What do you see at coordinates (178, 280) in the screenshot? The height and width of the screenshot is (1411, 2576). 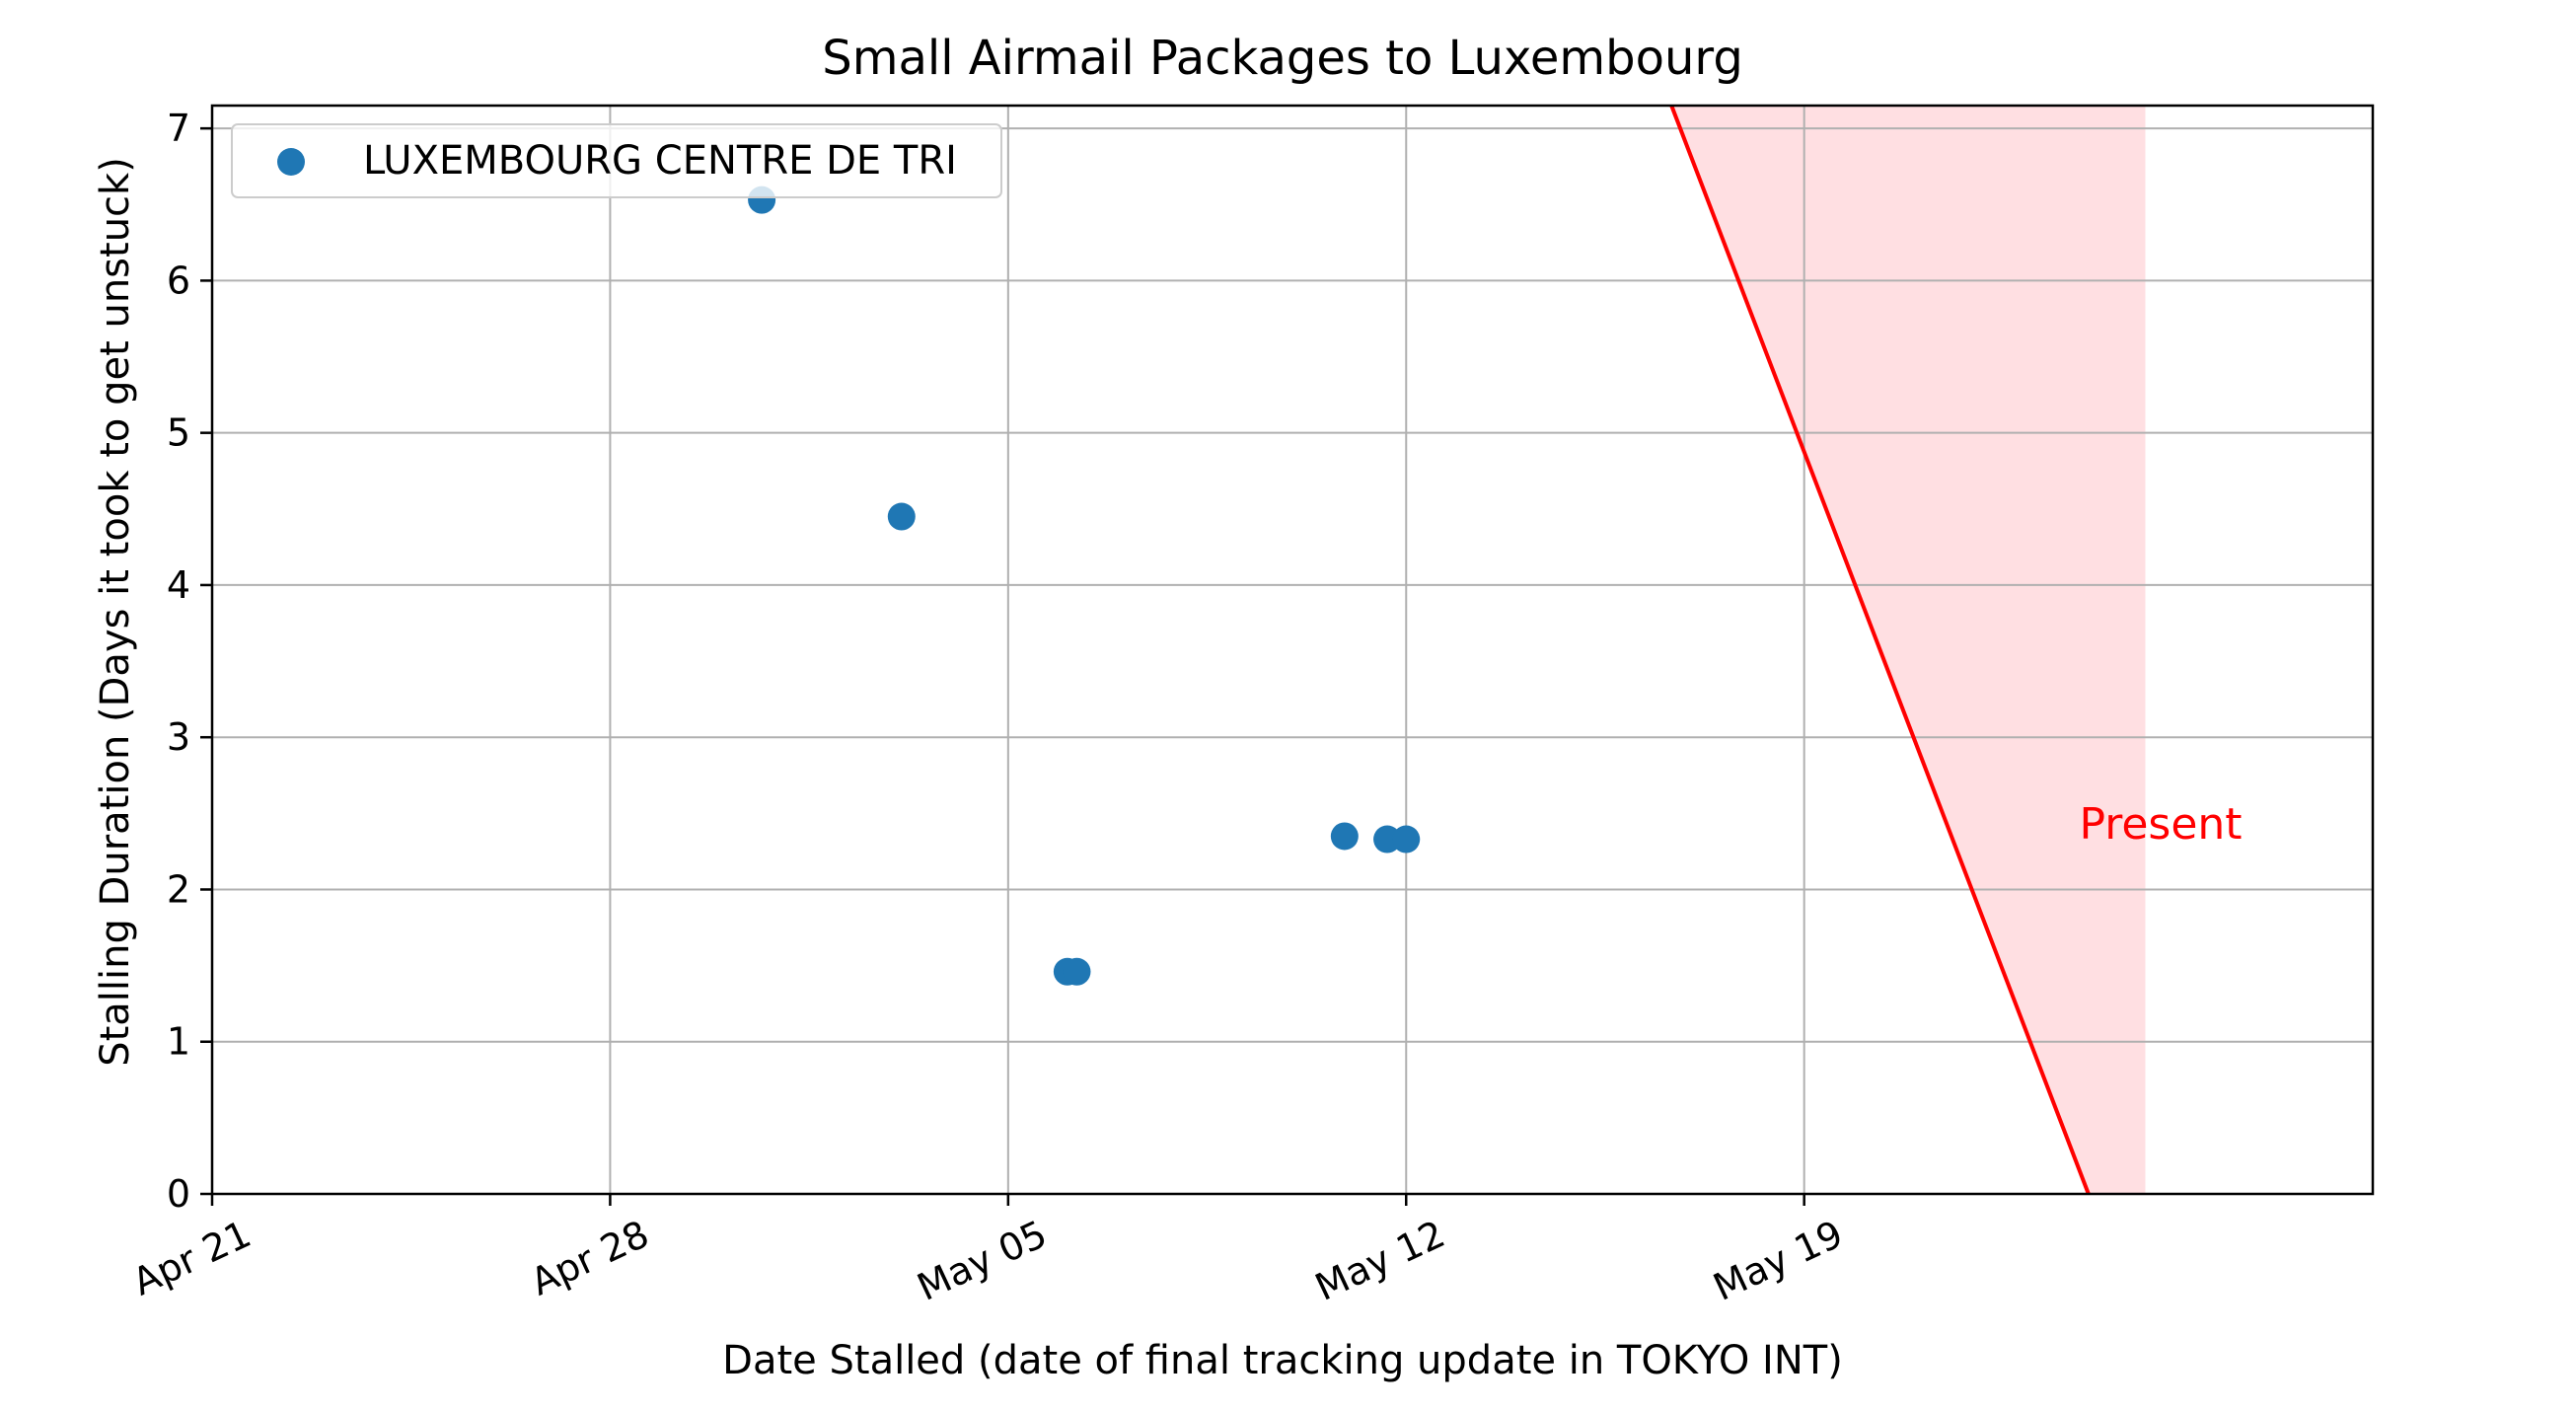 I see `y-tick-label: 6` at bounding box center [178, 280].